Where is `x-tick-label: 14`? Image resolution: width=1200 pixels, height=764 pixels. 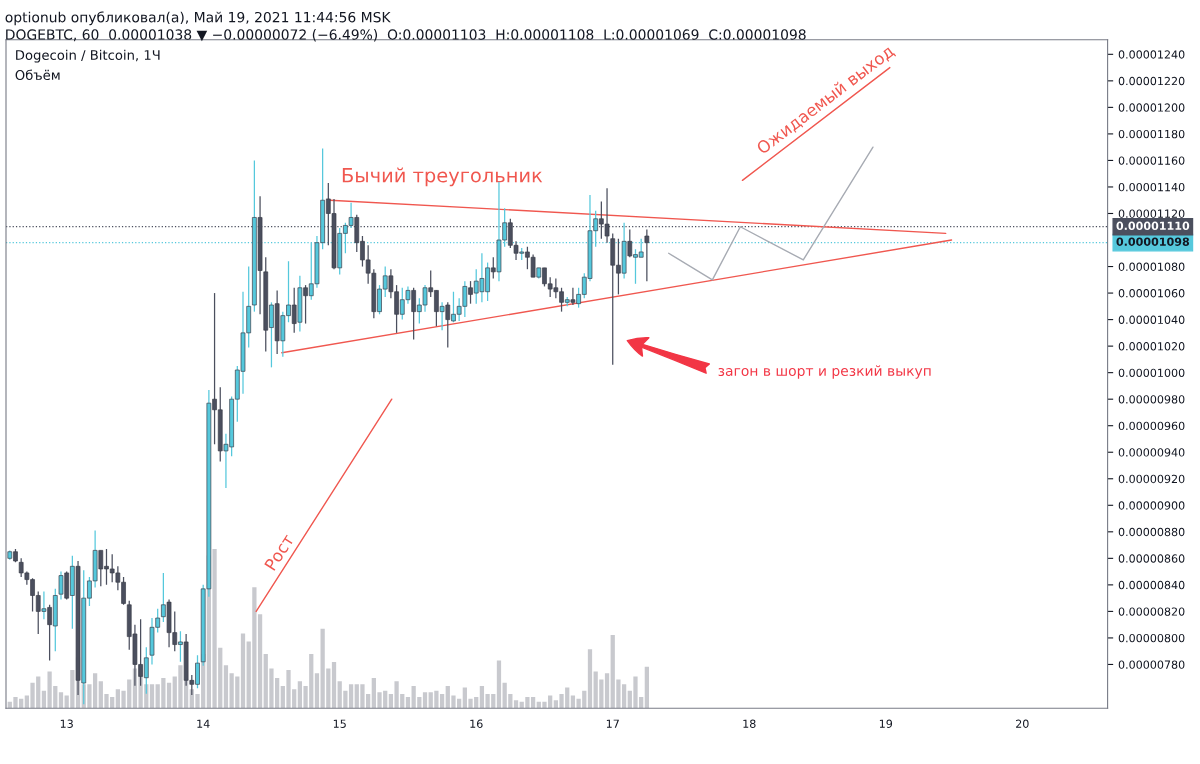
x-tick-label: 14 is located at coordinates (203, 723).